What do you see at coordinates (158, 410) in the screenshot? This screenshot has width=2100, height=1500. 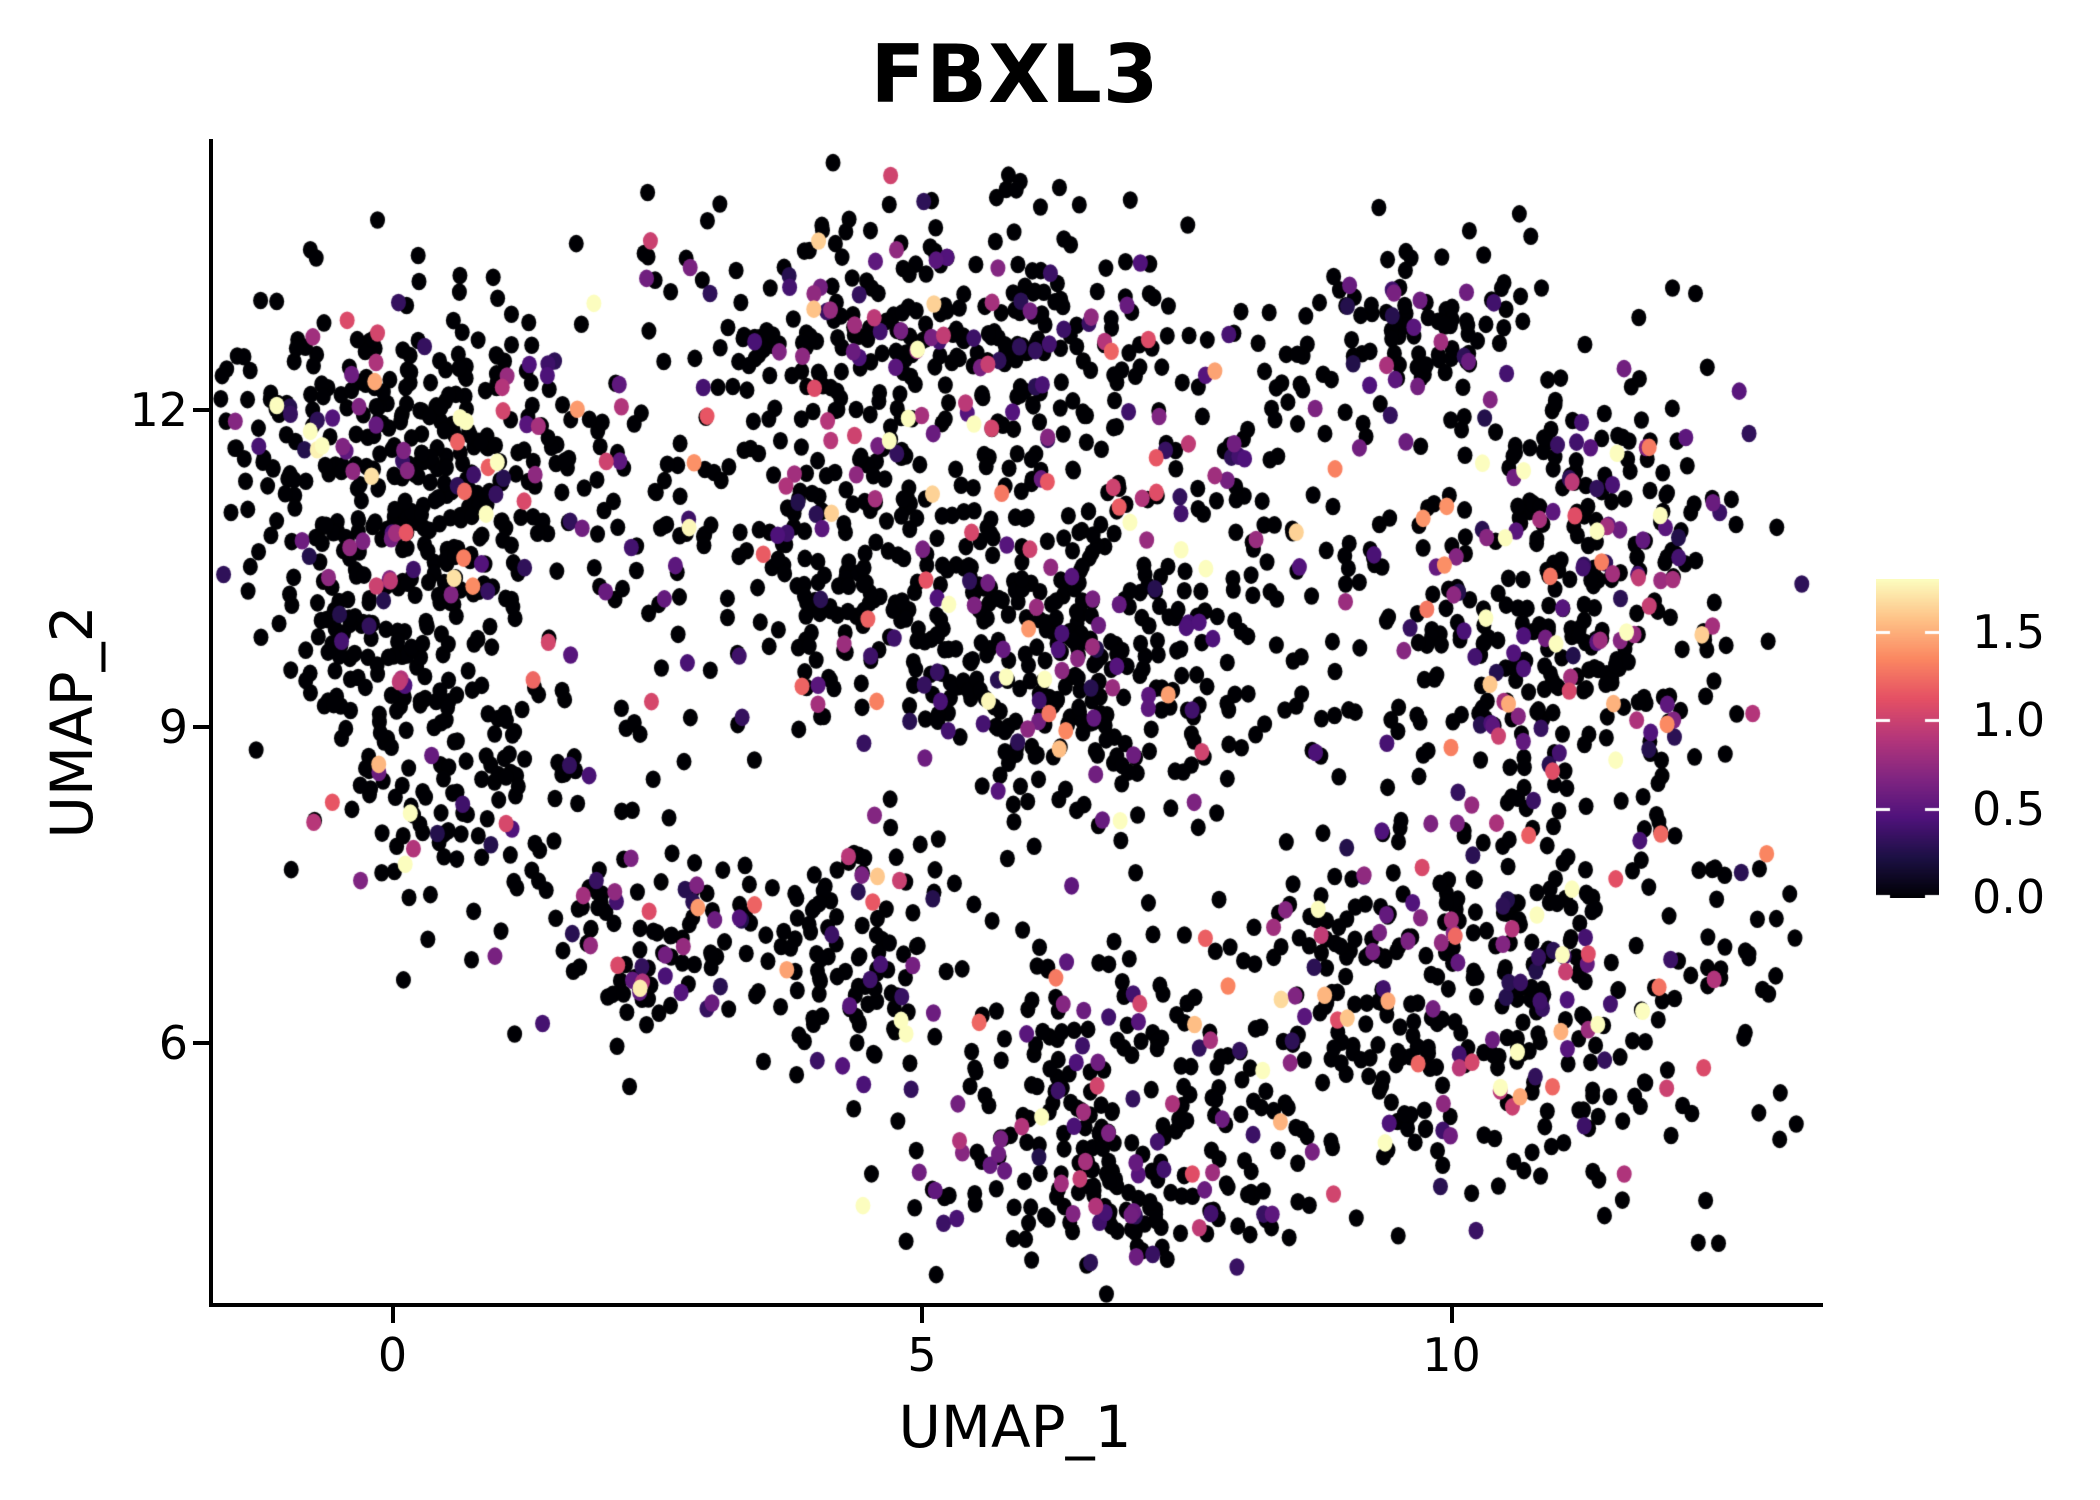 I see `y-tick-label: 12` at bounding box center [158, 410].